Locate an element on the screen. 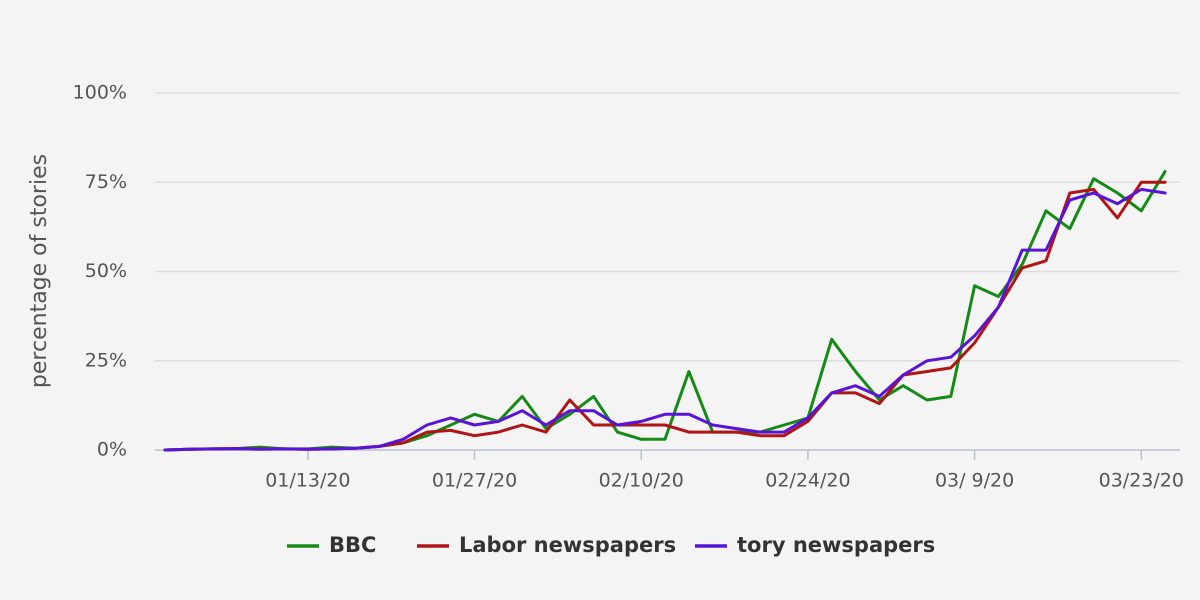 The width and height of the screenshot is (1200, 600). x-tick-label: 02/10/20 is located at coordinates (641, 481).